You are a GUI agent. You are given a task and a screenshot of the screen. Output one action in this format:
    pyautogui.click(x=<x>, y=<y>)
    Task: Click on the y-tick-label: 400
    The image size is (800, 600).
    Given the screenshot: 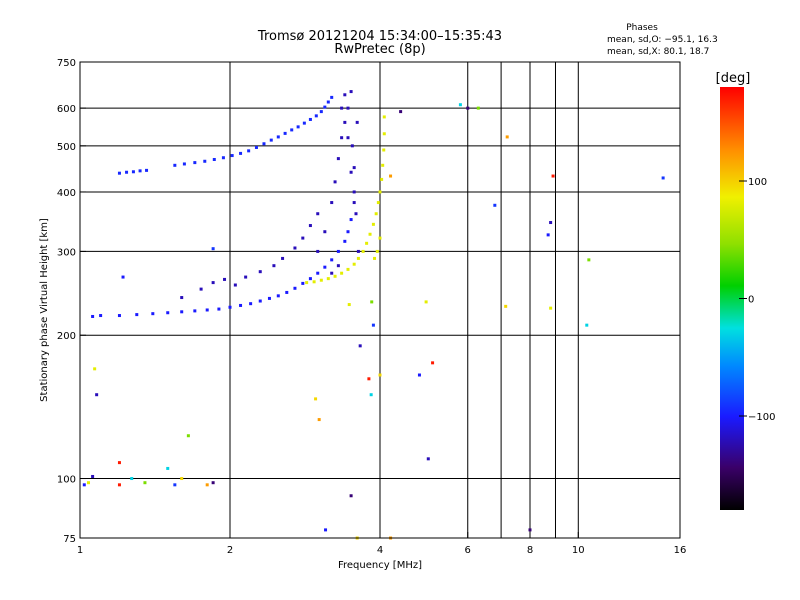 What is the action you would take?
    pyautogui.click(x=66, y=193)
    